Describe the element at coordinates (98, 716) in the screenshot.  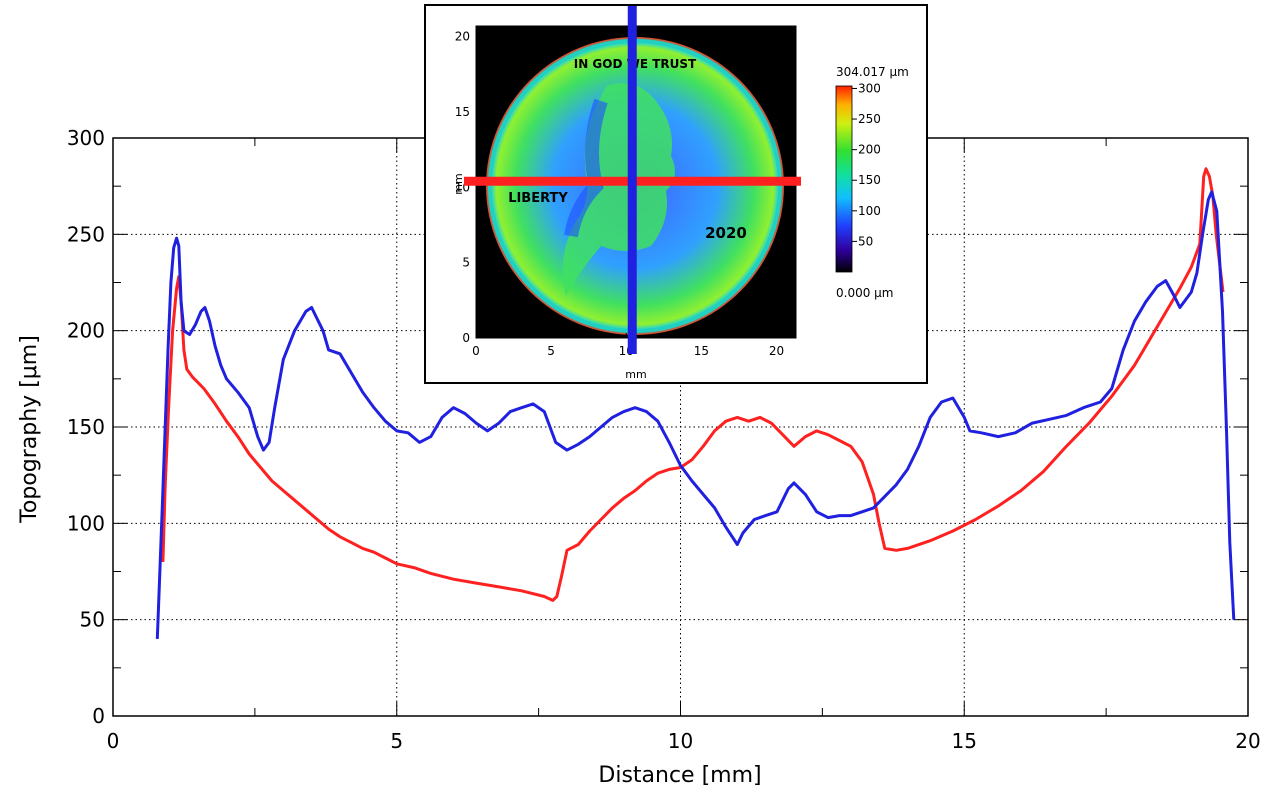
I see `y-tick-label: 0` at that location.